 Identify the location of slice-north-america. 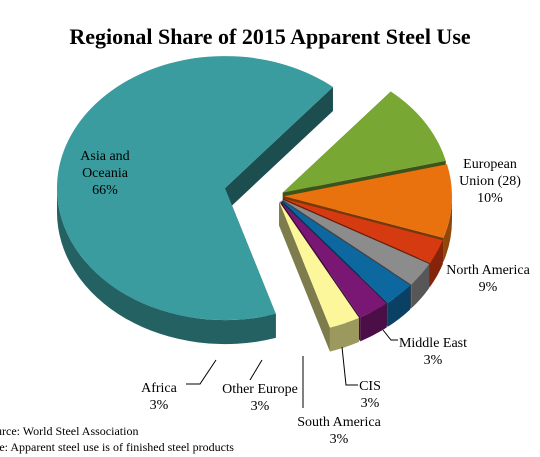
(367, 201).